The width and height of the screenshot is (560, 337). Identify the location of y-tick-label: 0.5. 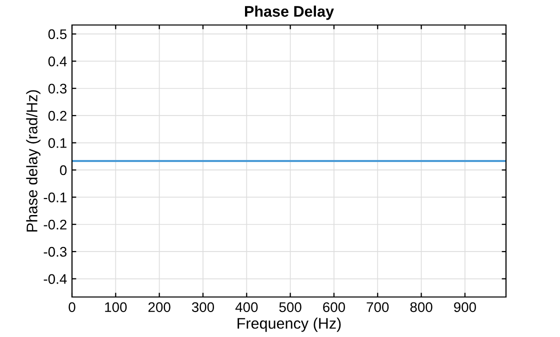
(57, 34).